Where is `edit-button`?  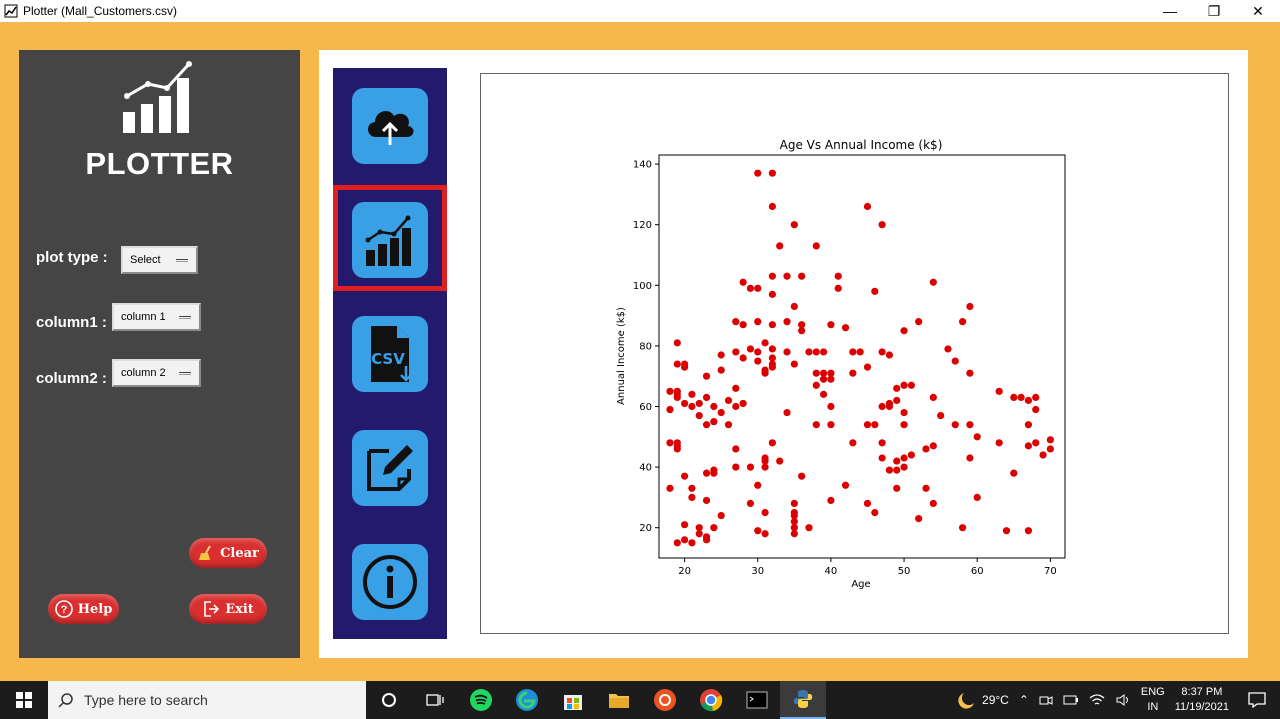 edit-button is located at coordinates (390, 468).